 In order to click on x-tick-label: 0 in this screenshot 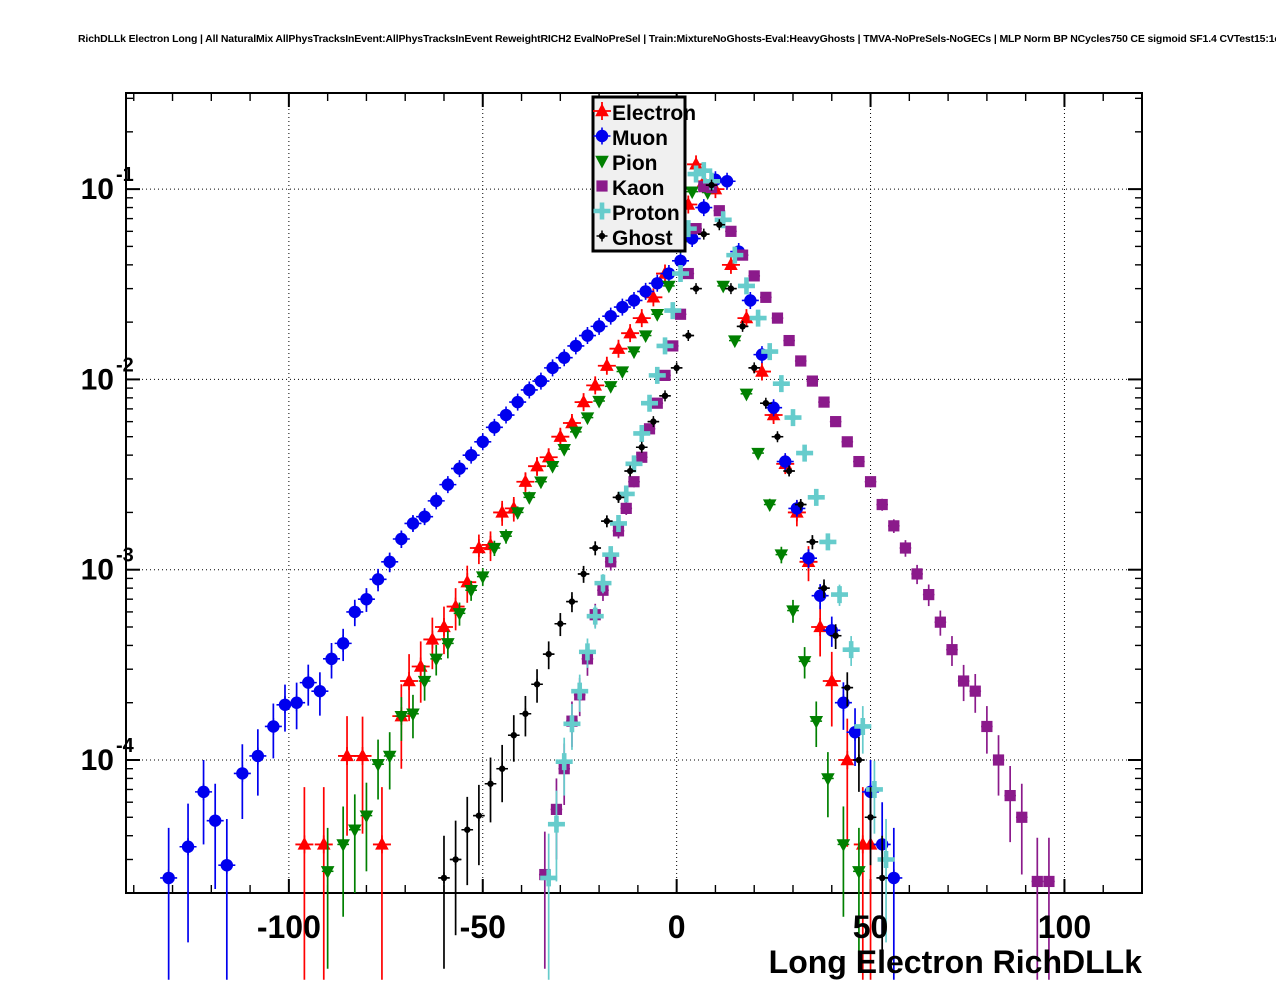, I will do `click(677, 927)`.